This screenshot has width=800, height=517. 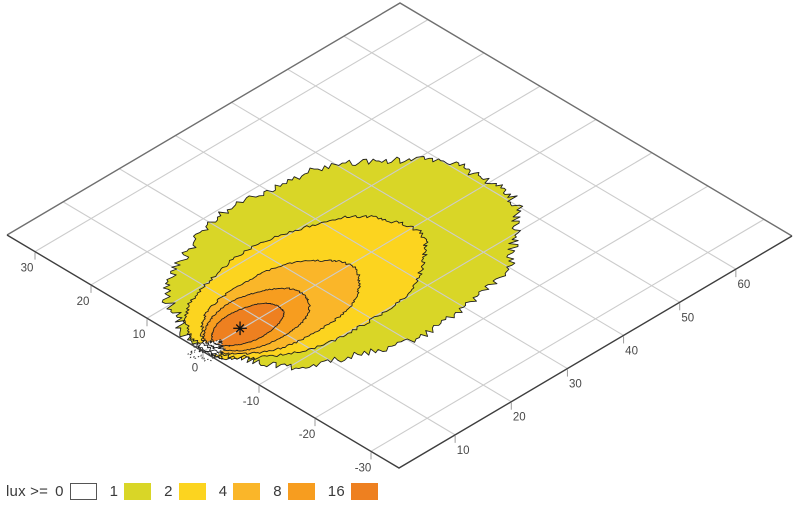 I want to click on right-axis-tick-label: 30, so click(x=575, y=385).